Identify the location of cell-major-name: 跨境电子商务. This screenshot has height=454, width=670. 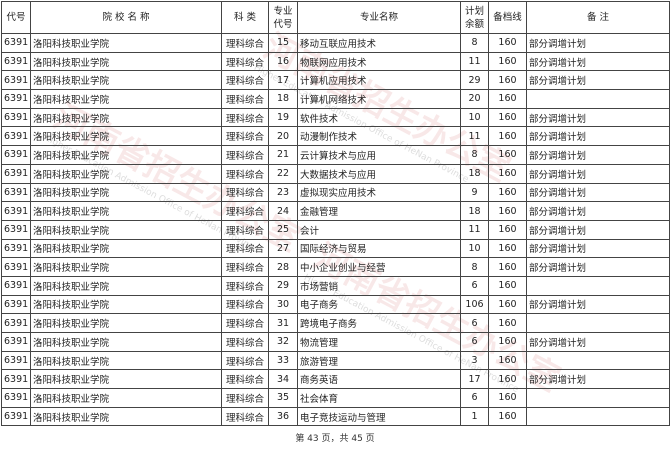
(379, 323).